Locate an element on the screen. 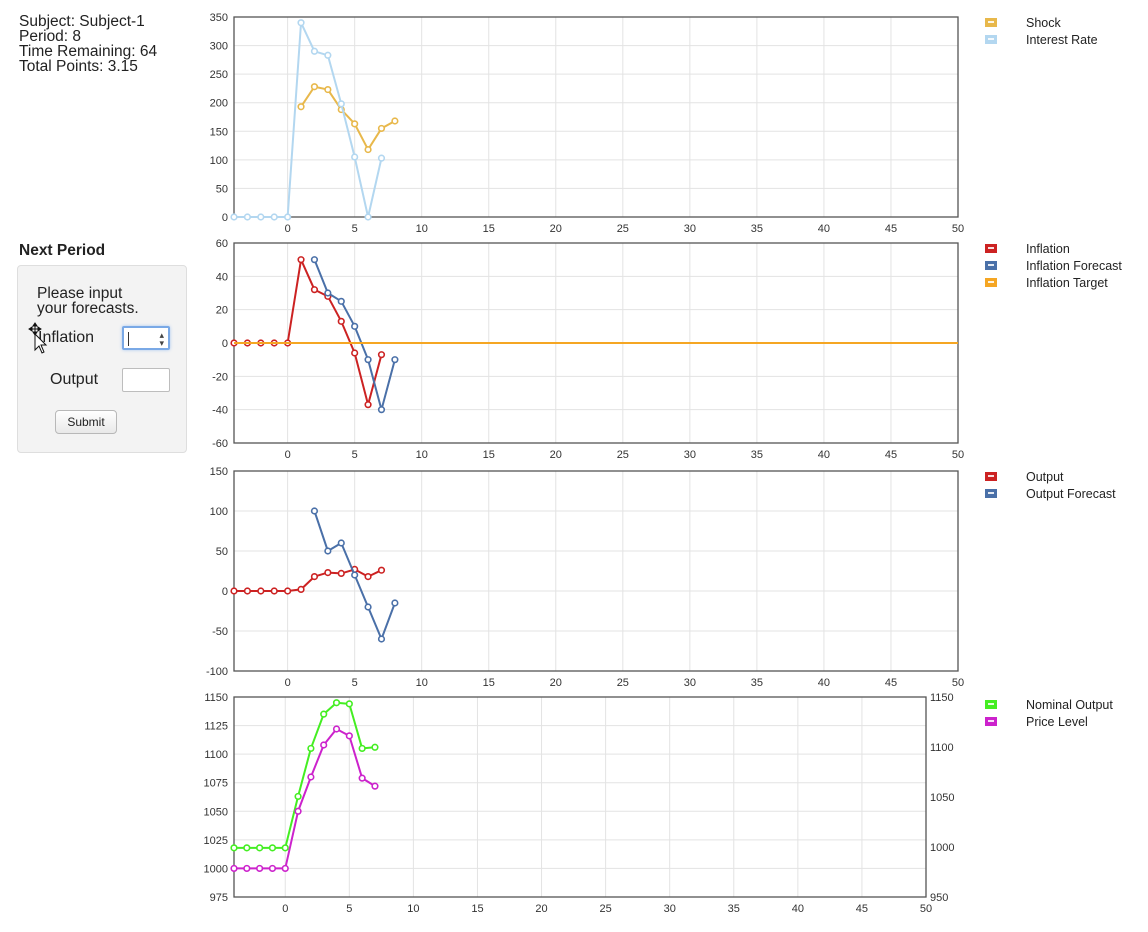 The height and width of the screenshot is (932, 1148). prompt-line-2: your forecasts. is located at coordinates (88, 308).